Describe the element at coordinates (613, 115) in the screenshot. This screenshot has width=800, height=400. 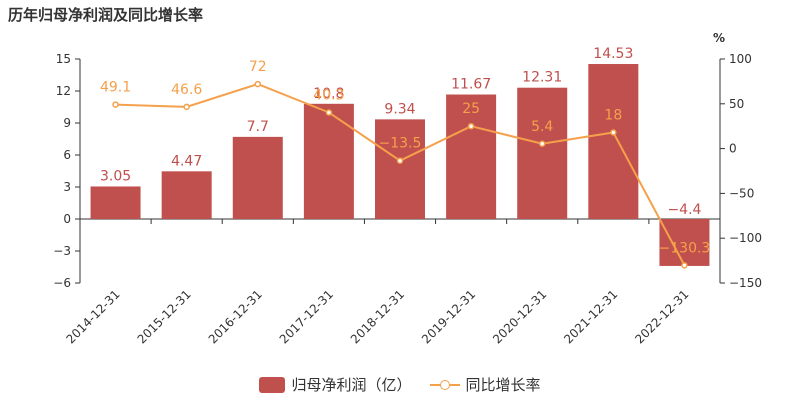
I see `growth-value-label: 18` at that location.